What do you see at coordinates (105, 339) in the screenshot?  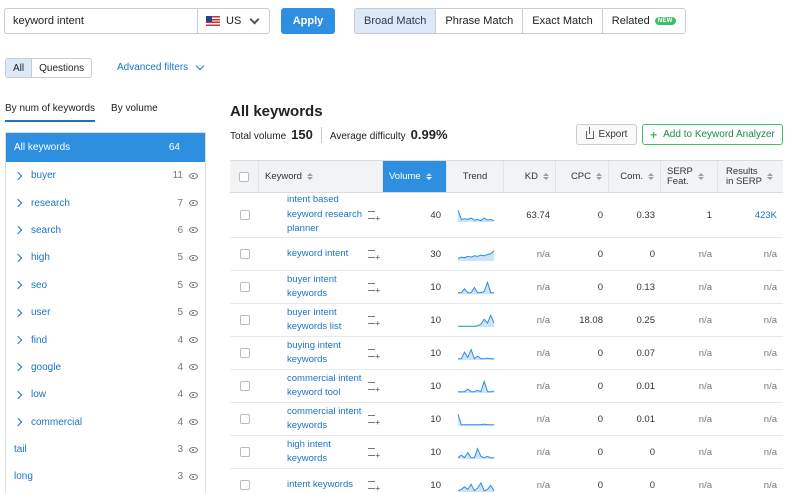 I see `sidebar-item-find: find 4` at bounding box center [105, 339].